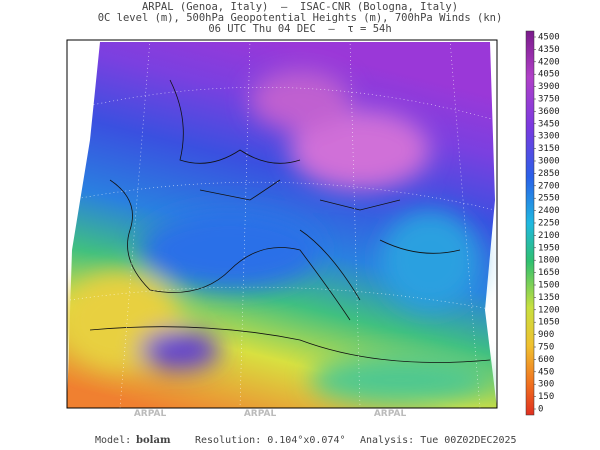 Image resolution: width=600 pixels, height=450 pixels. I want to click on colorbar-label: 1050, so click(549, 323).